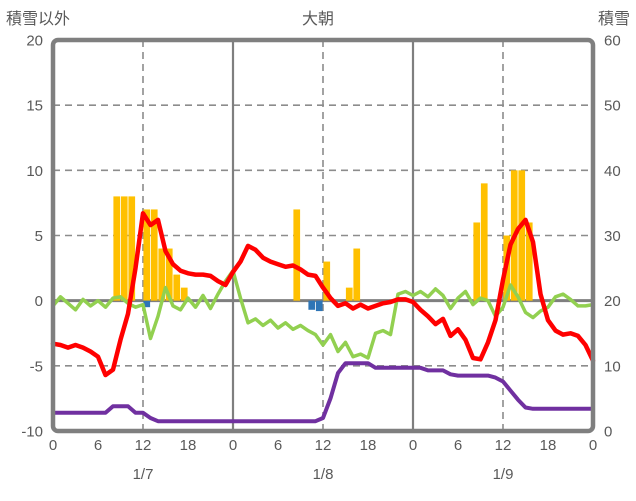  I want to click on right-tick-label: 30, so click(612, 236).